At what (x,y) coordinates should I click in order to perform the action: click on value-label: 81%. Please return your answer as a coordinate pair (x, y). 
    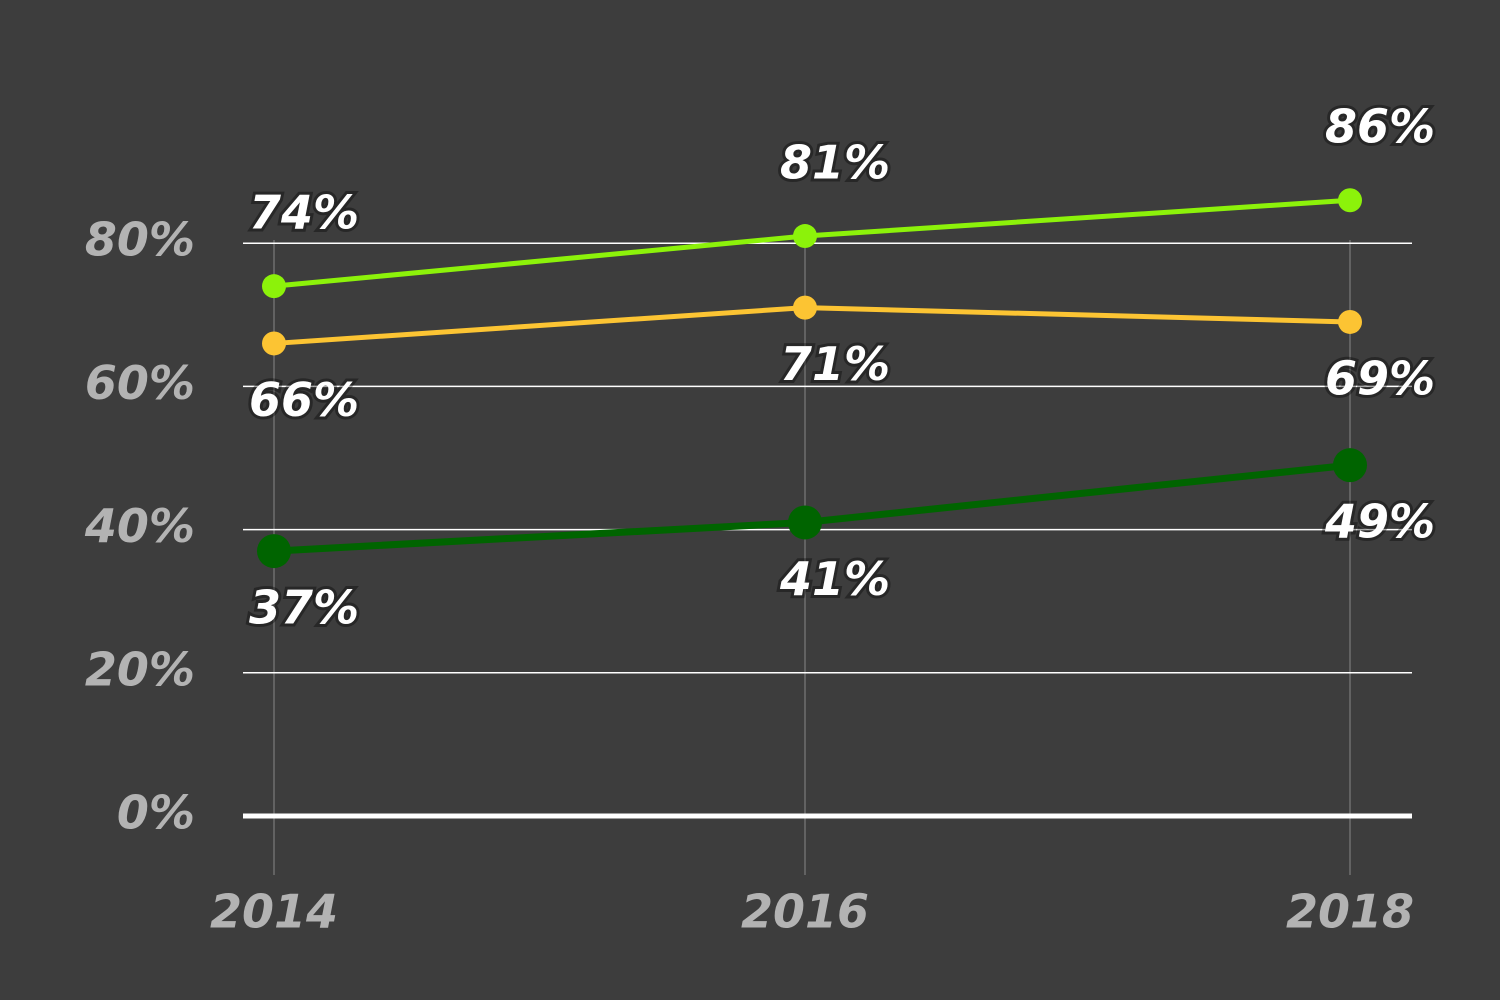
    Looking at the image, I should click on (835, 163).